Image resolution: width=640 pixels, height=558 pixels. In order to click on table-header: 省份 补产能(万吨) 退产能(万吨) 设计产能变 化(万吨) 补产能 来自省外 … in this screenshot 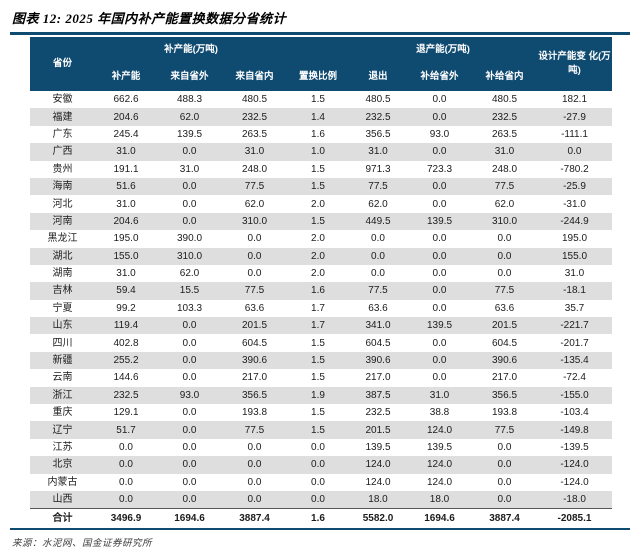, I will do `click(321, 64)`.